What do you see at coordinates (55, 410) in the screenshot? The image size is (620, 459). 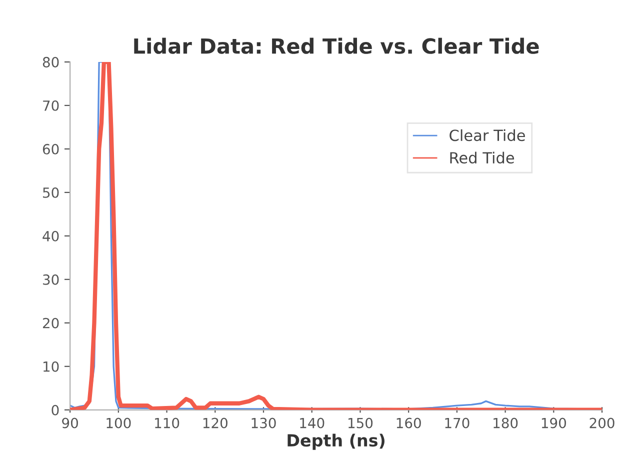 I see `y-tick-label: 0` at bounding box center [55, 410].